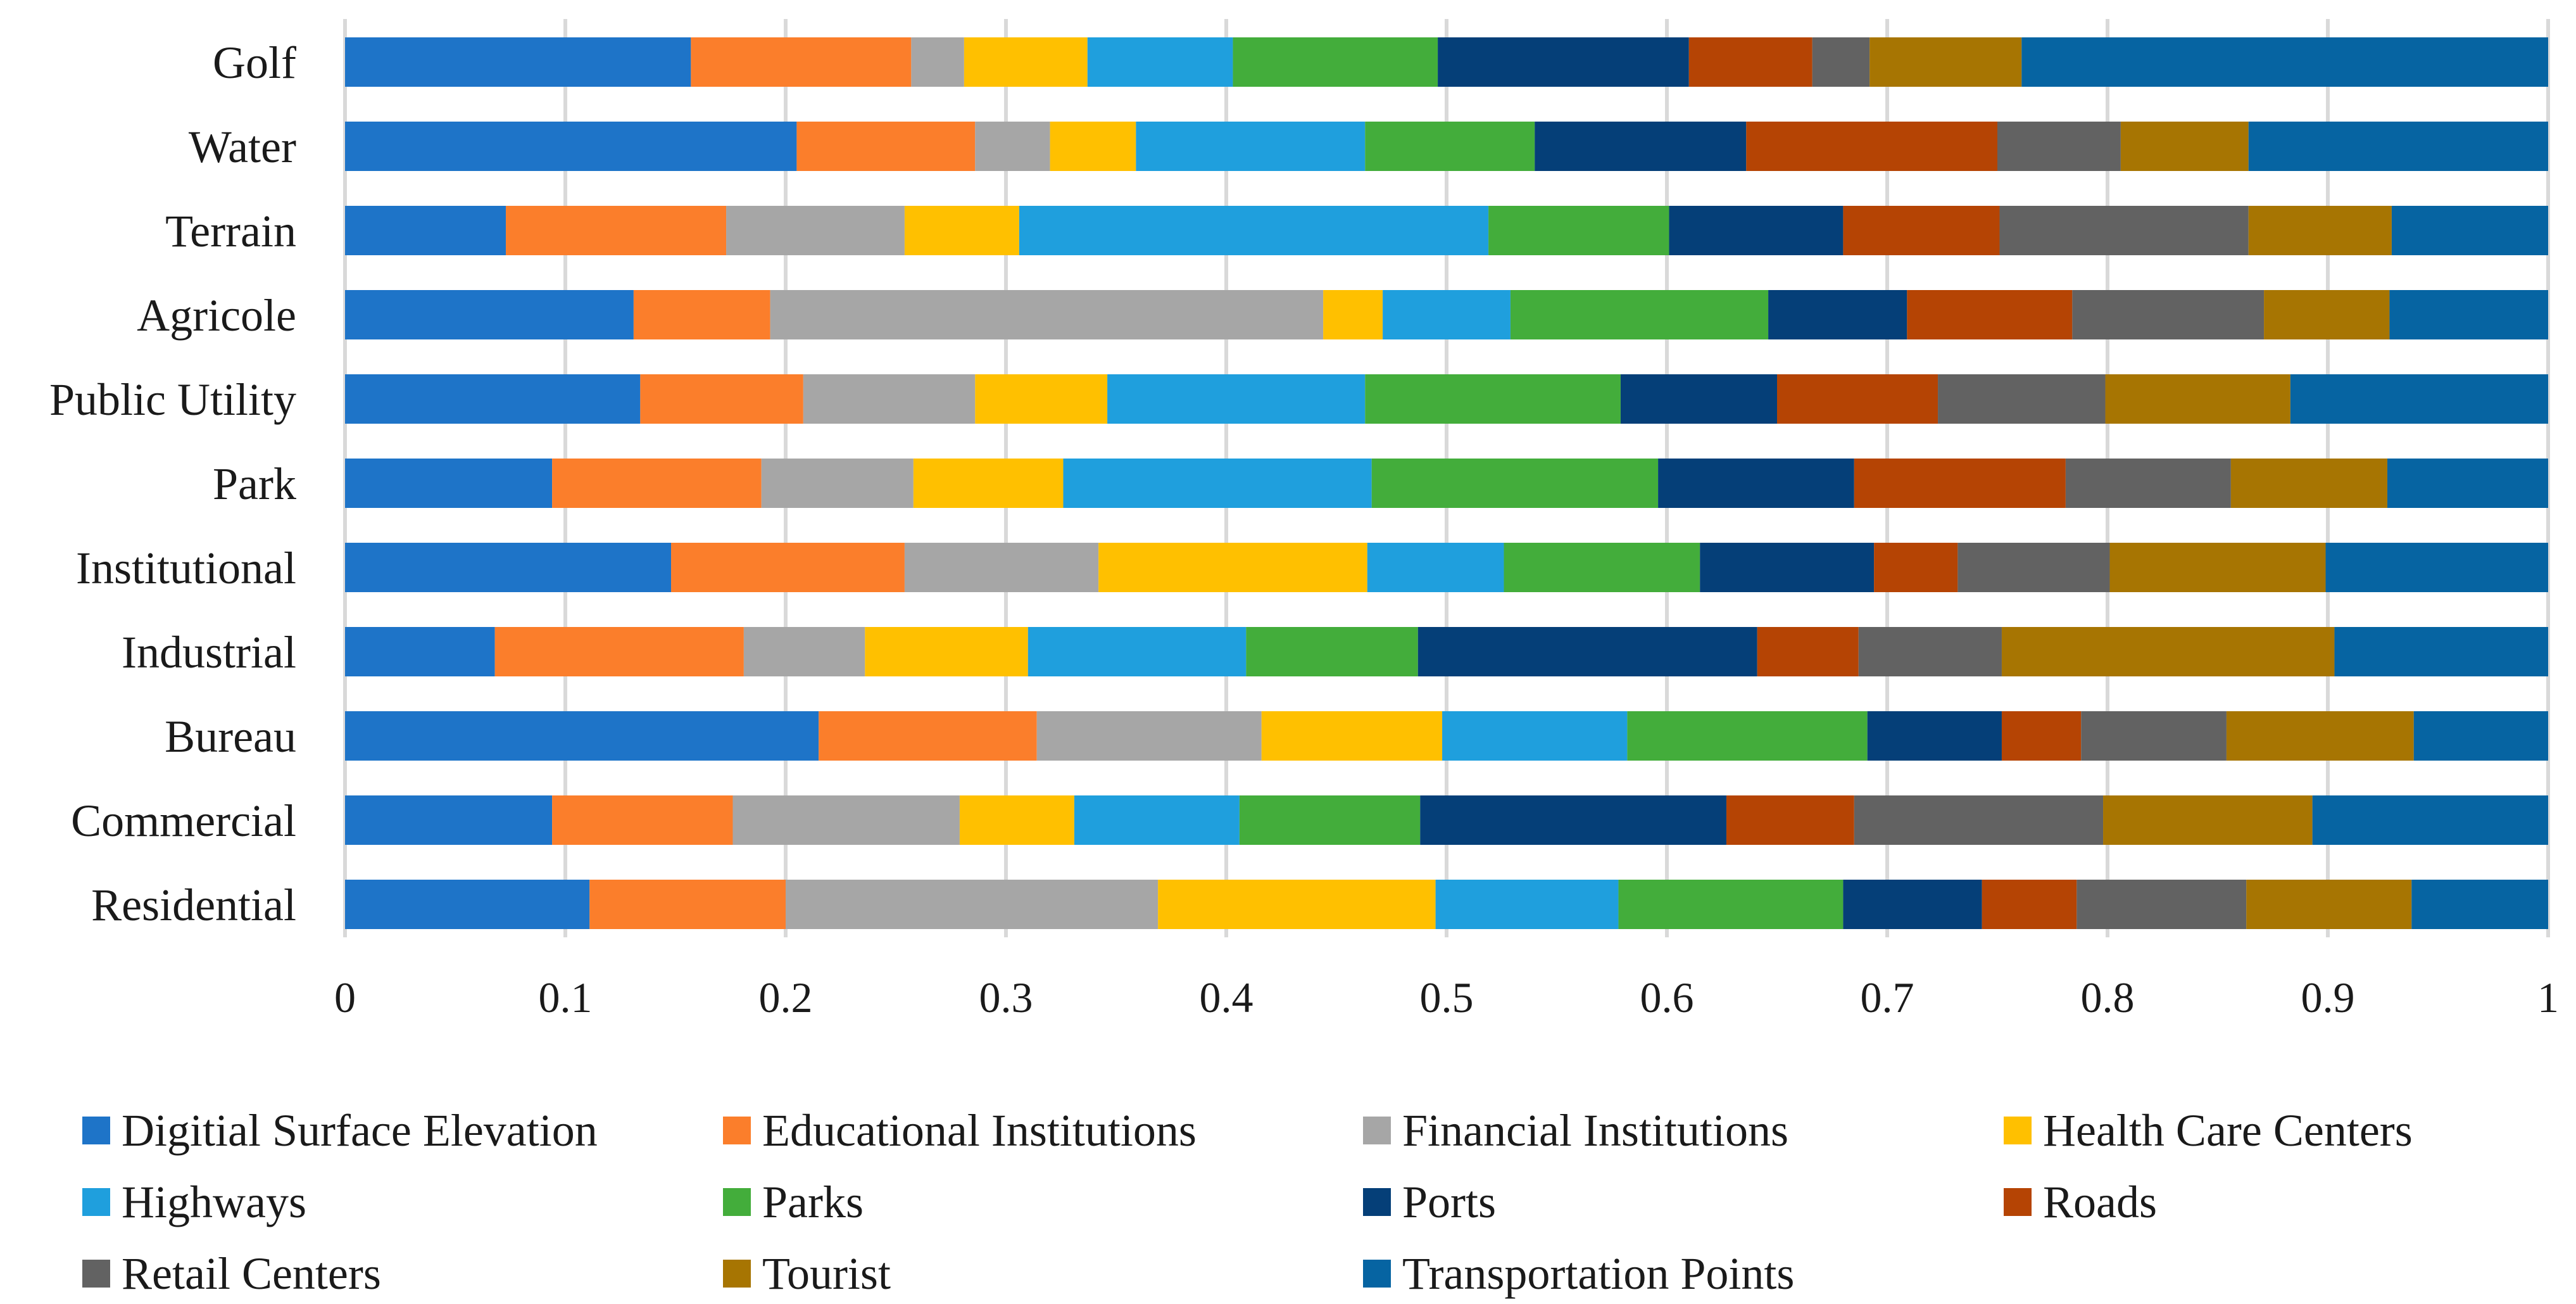  Describe the element at coordinates (2100, 1202) in the screenshot. I see `legend-label: Roads` at that location.